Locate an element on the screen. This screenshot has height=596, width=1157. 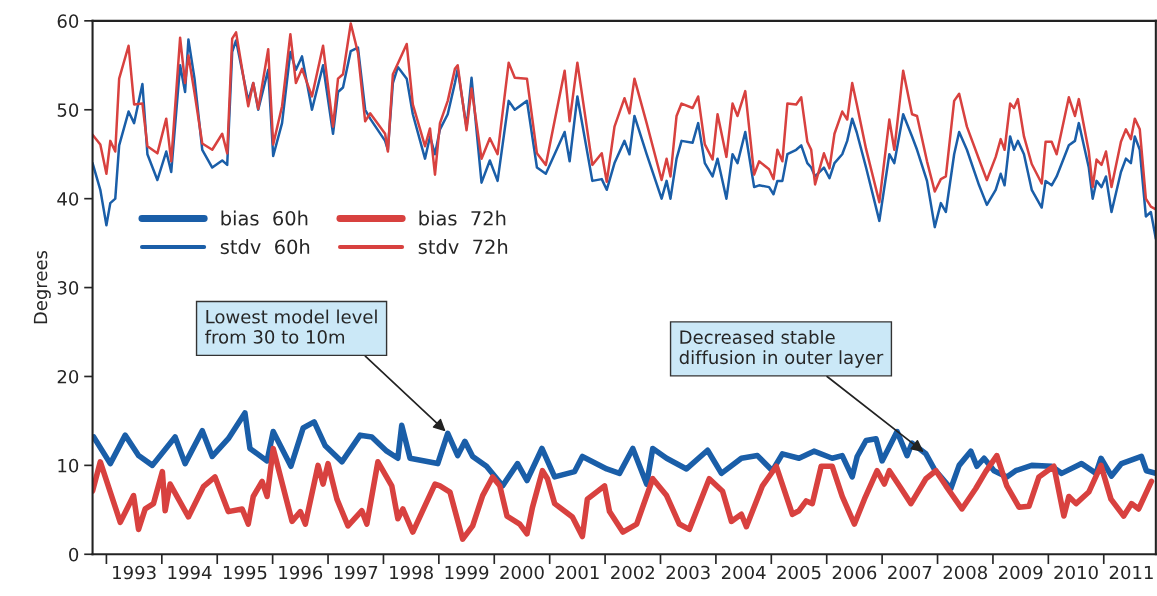
x-tick-label: 2006 is located at coordinates (854, 572).